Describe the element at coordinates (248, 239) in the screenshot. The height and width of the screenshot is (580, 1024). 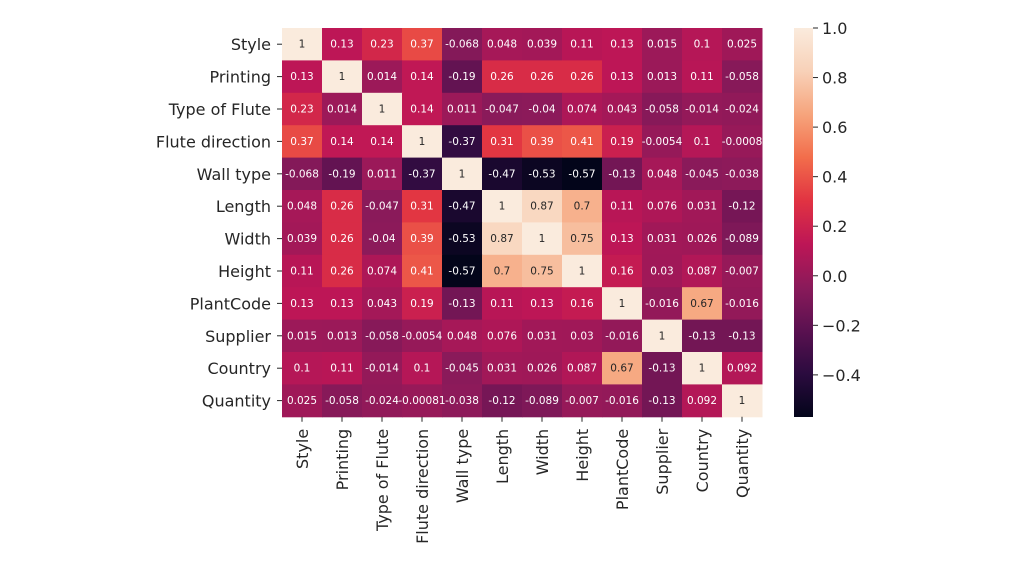
I see `y-tick-label: Width` at that location.